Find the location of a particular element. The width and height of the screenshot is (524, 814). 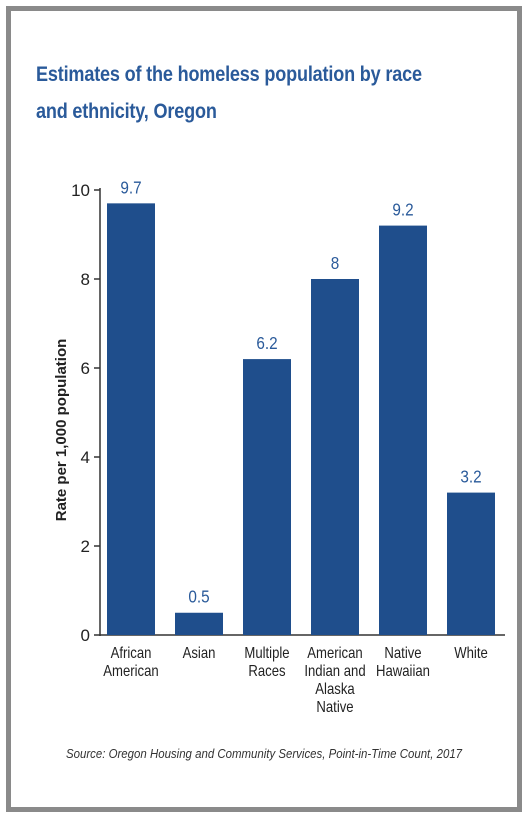

value-label: 9.7 is located at coordinates (130, 187).